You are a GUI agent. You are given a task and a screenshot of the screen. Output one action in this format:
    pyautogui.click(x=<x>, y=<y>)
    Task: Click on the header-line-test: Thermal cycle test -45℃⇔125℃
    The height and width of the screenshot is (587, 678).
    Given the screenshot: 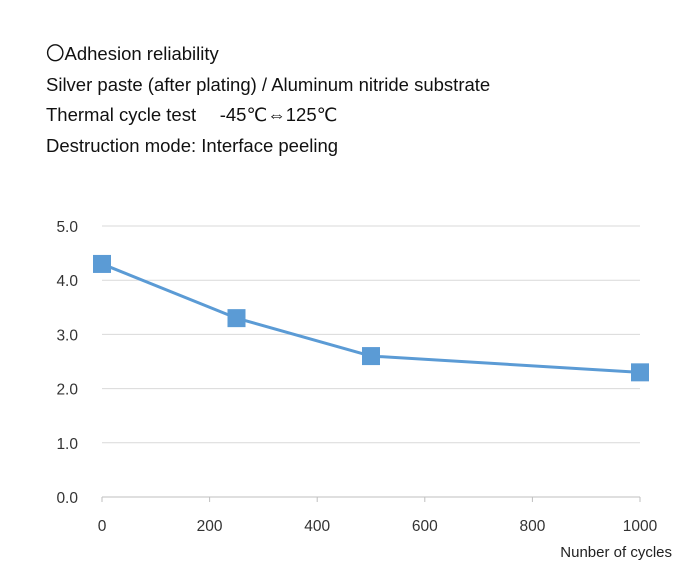 What is the action you would take?
    pyautogui.click(x=192, y=115)
    